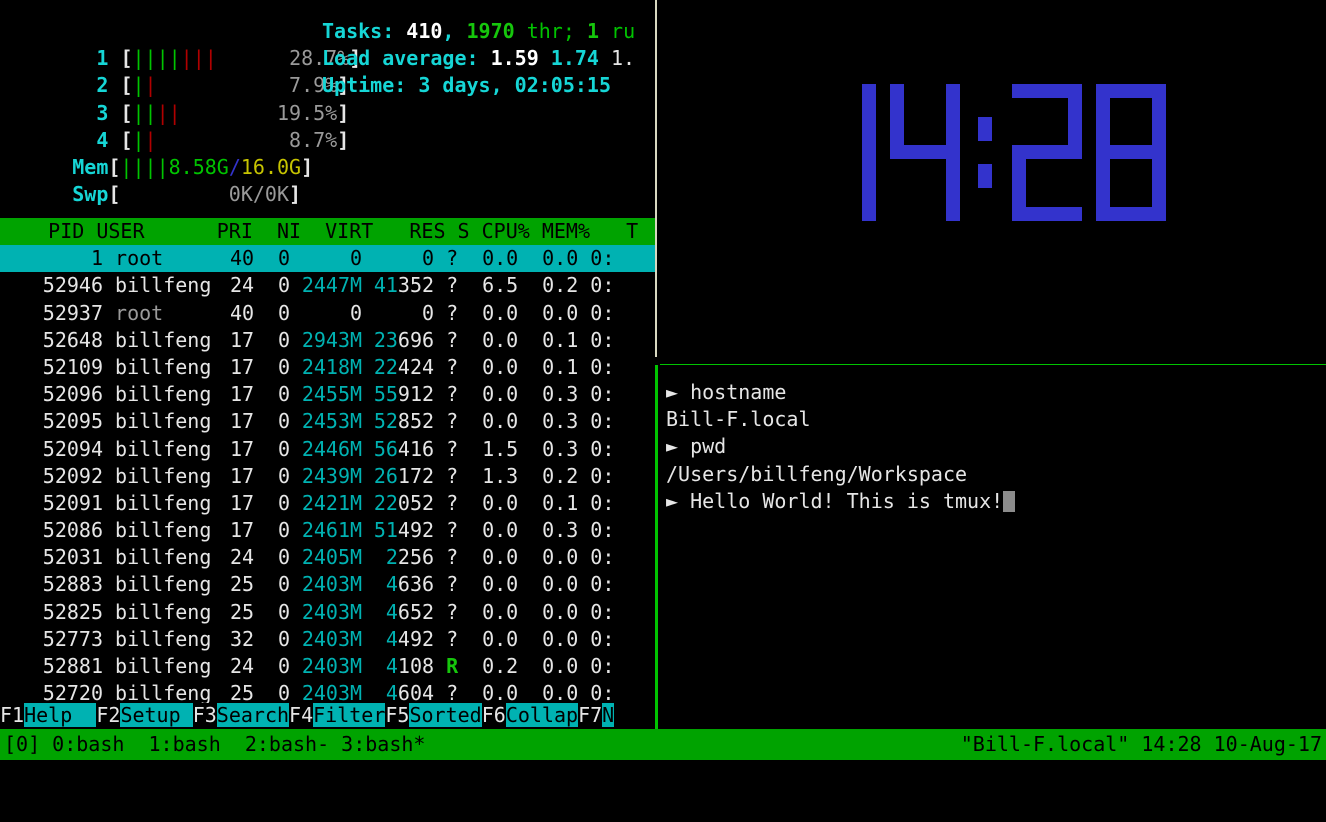 Image resolution: width=1326 pixels, height=822 pixels. What do you see at coordinates (223, 112) in the screenshot?
I see `cpu-meter-row: 3 [|||| 19.5%]` at bounding box center [223, 112].